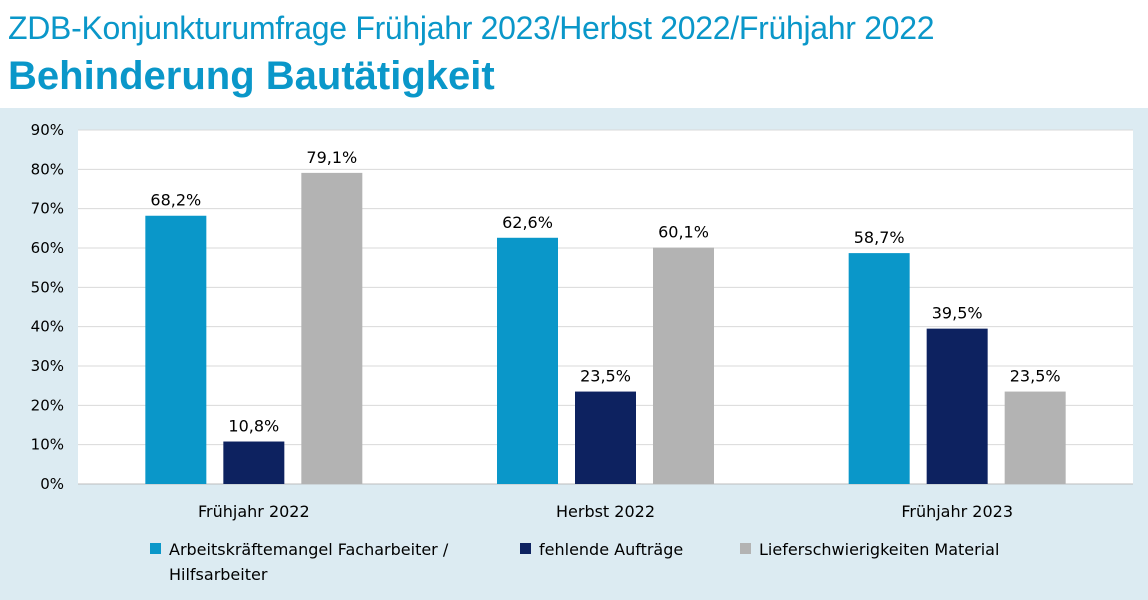 This screenshot has height=600, width=1148. I want to click on data-label: 58,7%, so click(879, 237).